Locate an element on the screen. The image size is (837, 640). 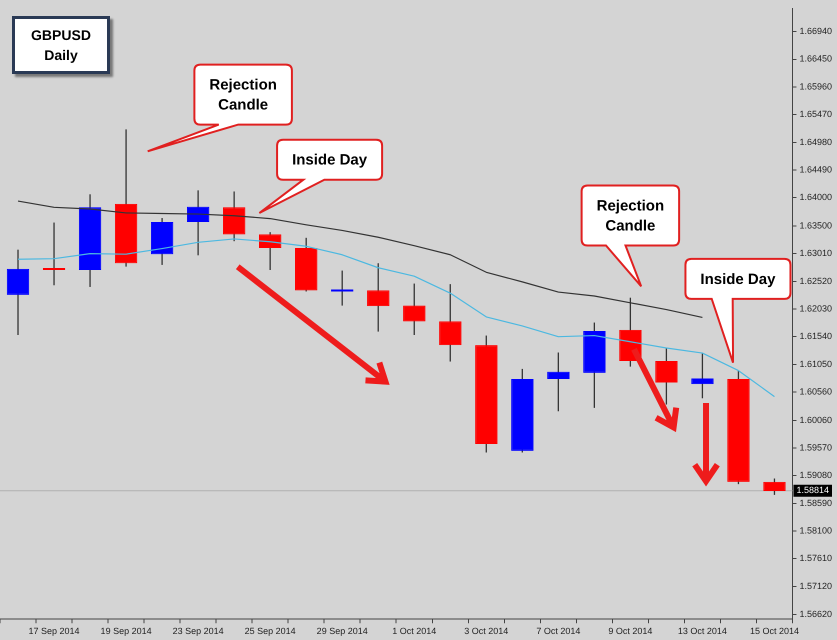
x-tick-label: 29 Sep 2014 is located at coordinates (342, 631).